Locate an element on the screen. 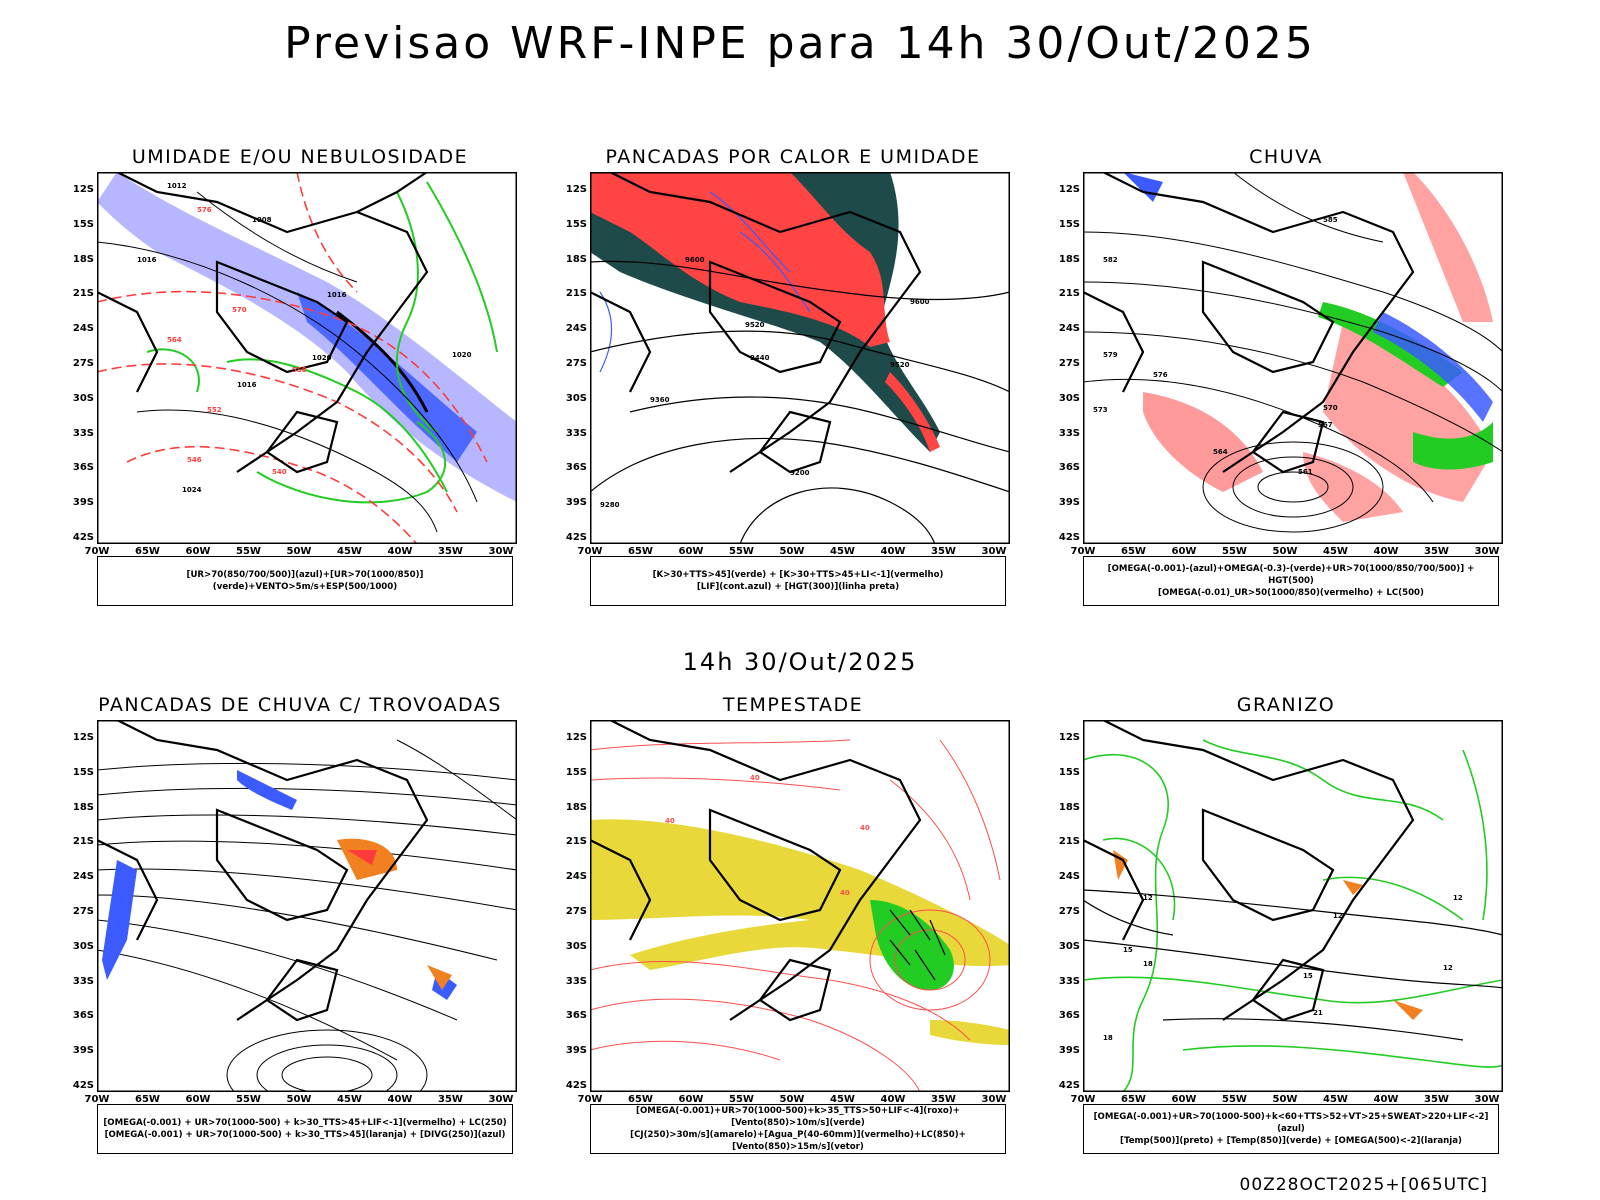 This screenshot has height=1200, width=1600. panel-title: PANCADAS DE CHUVA C/ TROVOADAS is located at coordinates (300, 705).